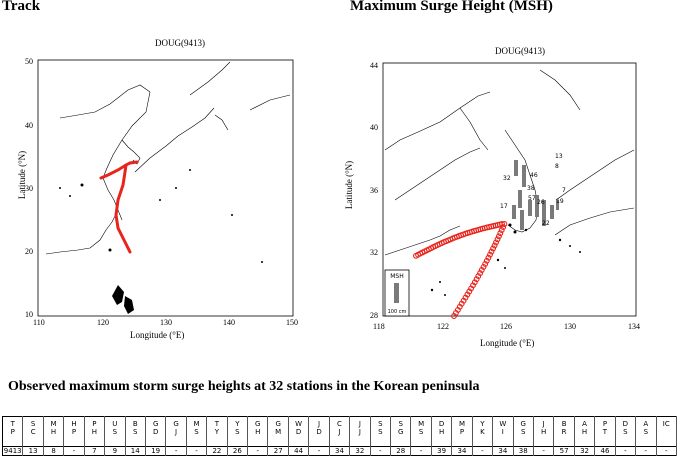  I want to click on station-label: 8, so click(557, 166).